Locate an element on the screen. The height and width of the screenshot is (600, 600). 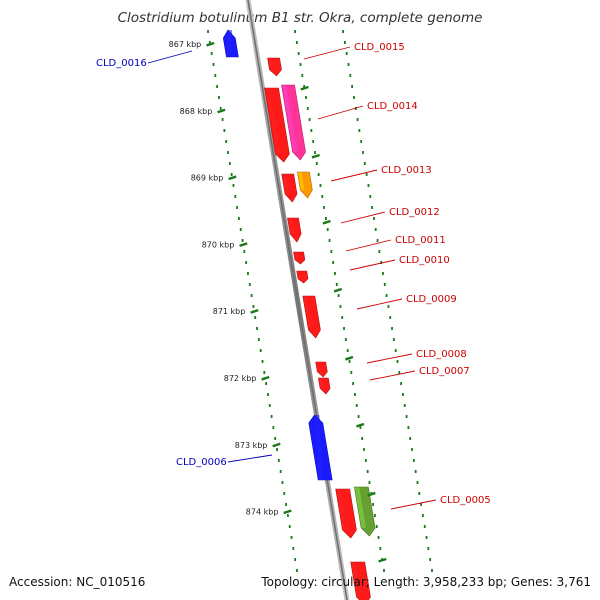
gene-label-cld_0015: CLD_0015 is located at coordinates (379, 47).